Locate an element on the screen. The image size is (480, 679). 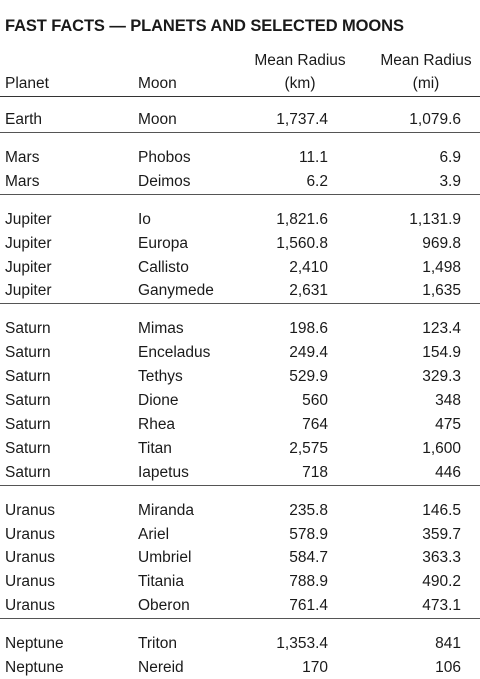
radius-km-cell: 529.9 is located at coordinates (308, 377).